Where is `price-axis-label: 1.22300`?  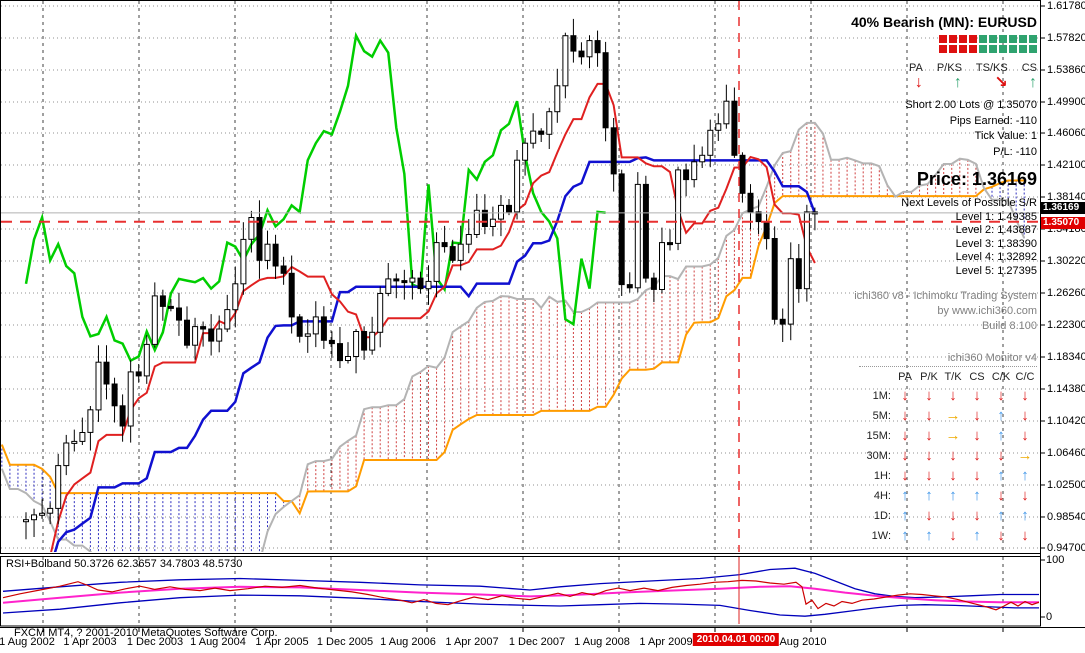 price-axis-label: 1.22300 is located at coordinates (1066, 324).